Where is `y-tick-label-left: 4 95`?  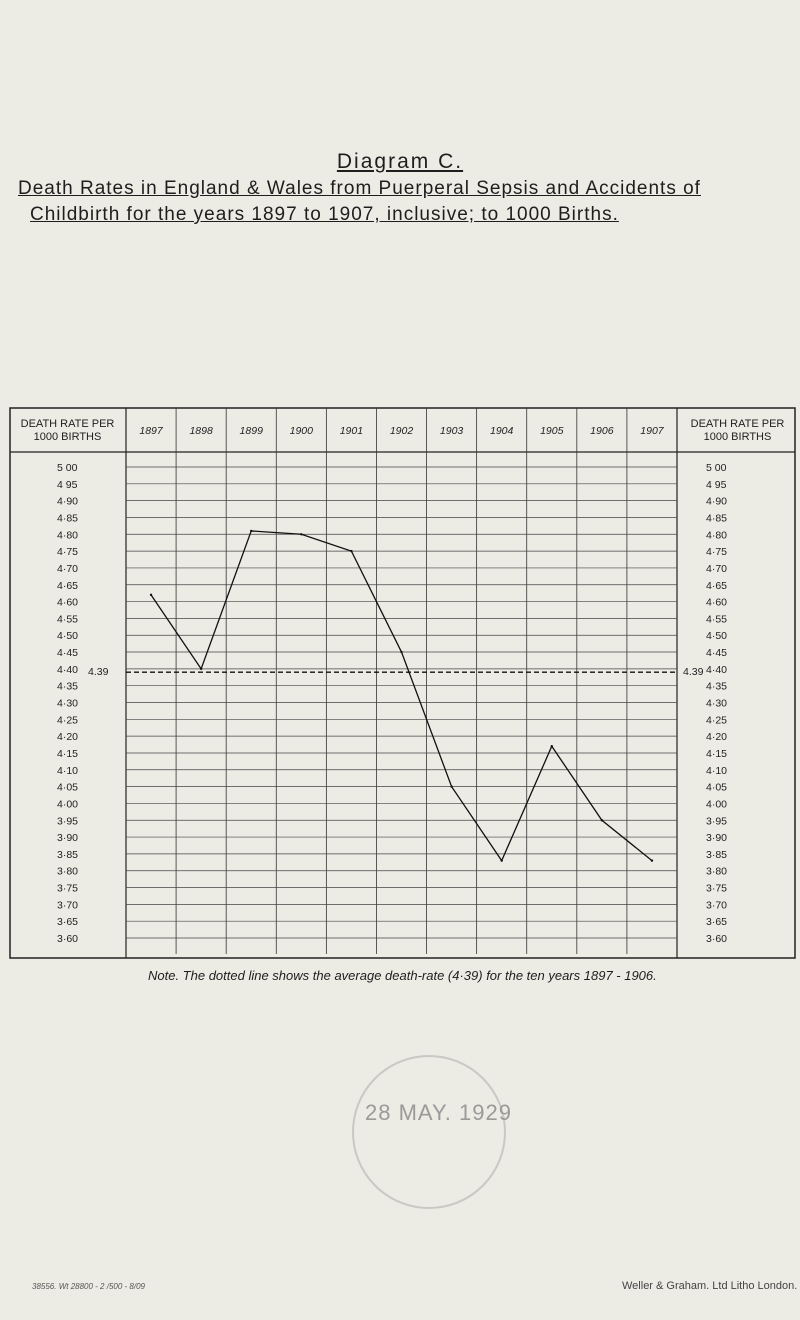
y-tick-label-left: 4 95 is located at coordinates (67, 485).